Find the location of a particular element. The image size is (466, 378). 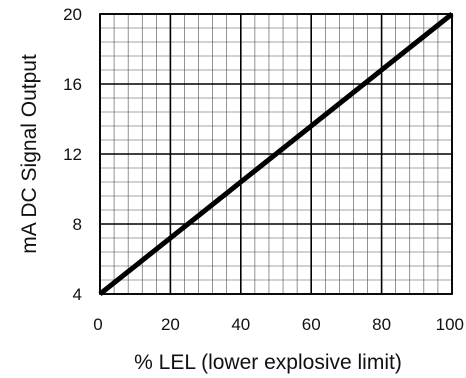

y-axis-title: mA DC Signal Output is located at coordinates (29, 154).